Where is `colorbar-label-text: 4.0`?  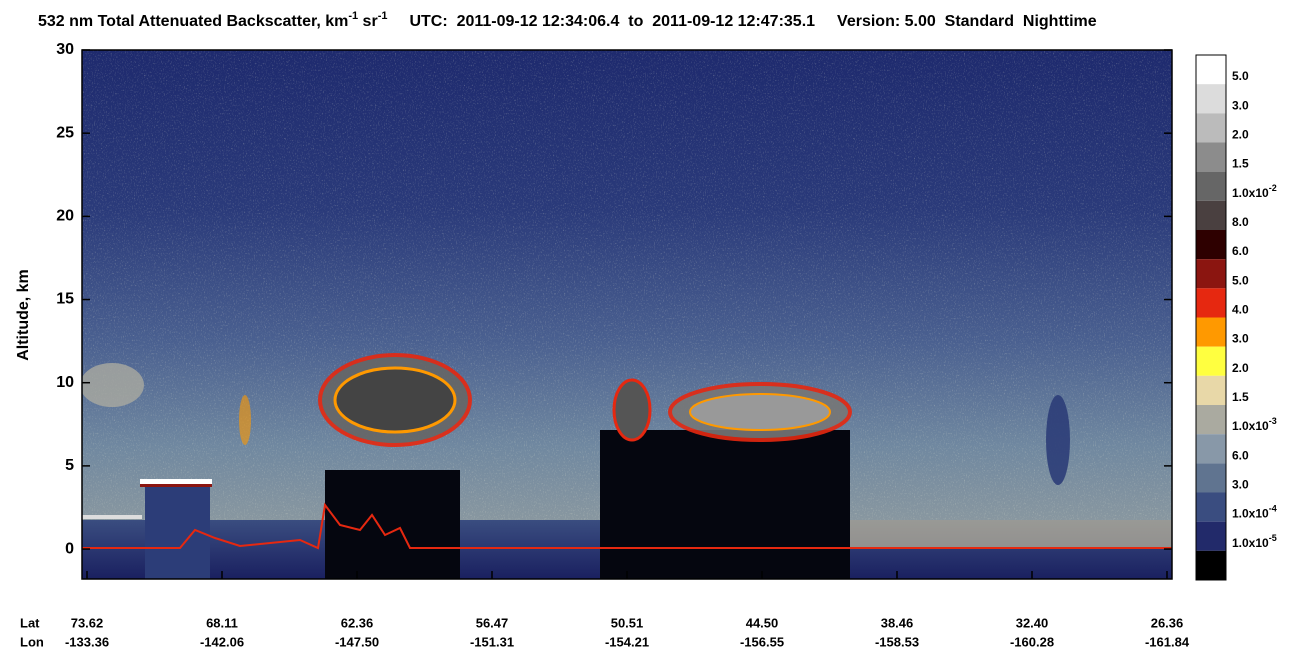
colorbar-label-text: 4.0 is located at coordinates (1240, 310).